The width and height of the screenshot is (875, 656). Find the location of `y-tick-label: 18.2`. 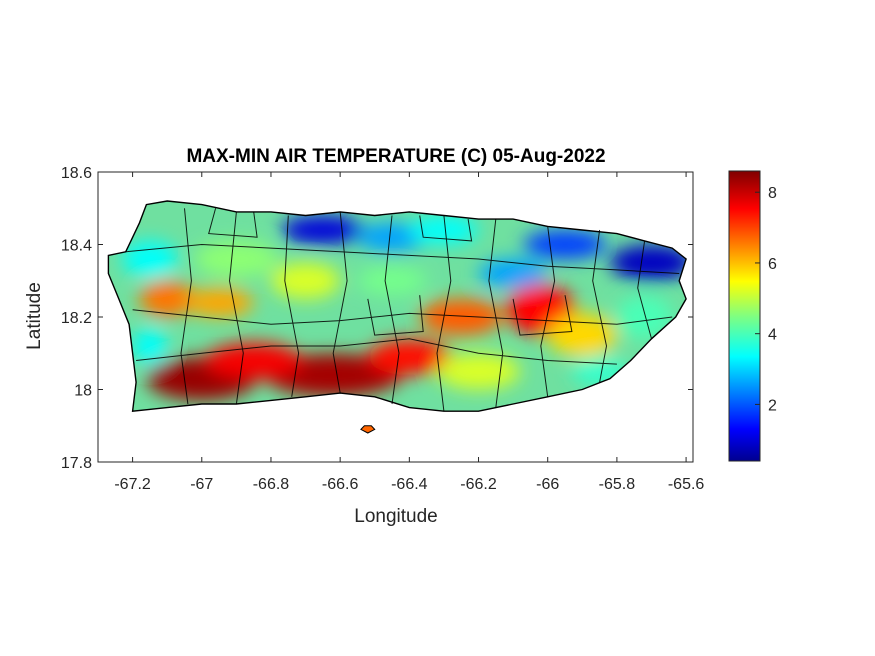

y-tick-label: 18.2 is located at coordinates (76, 318).